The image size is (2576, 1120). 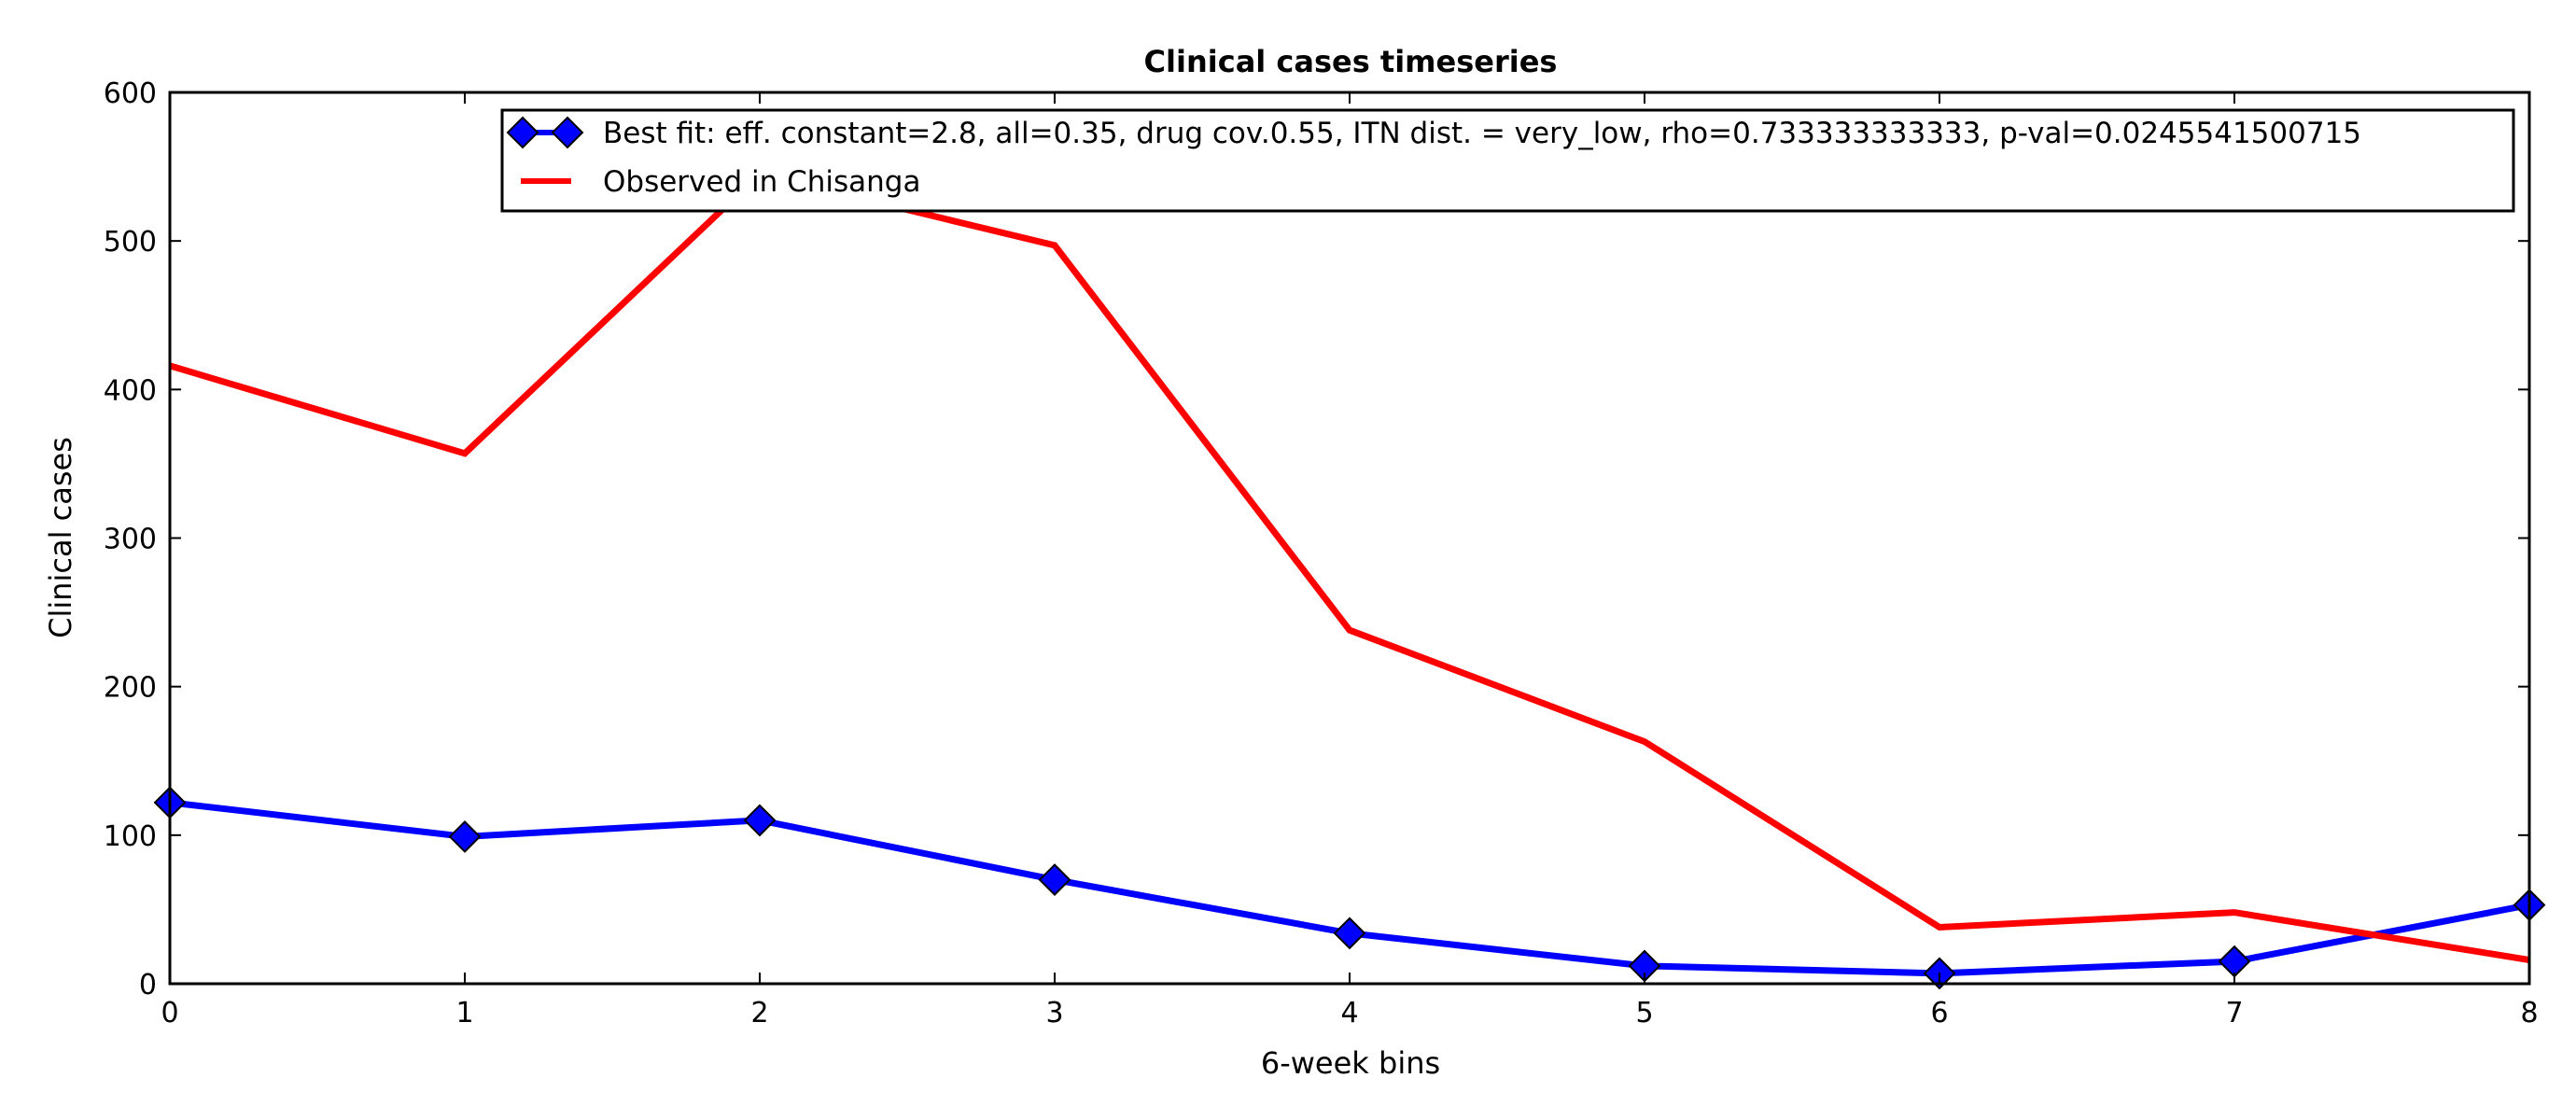 I want to click on x-axis-label: 6-week bins, so click(x=1350, y=1063).